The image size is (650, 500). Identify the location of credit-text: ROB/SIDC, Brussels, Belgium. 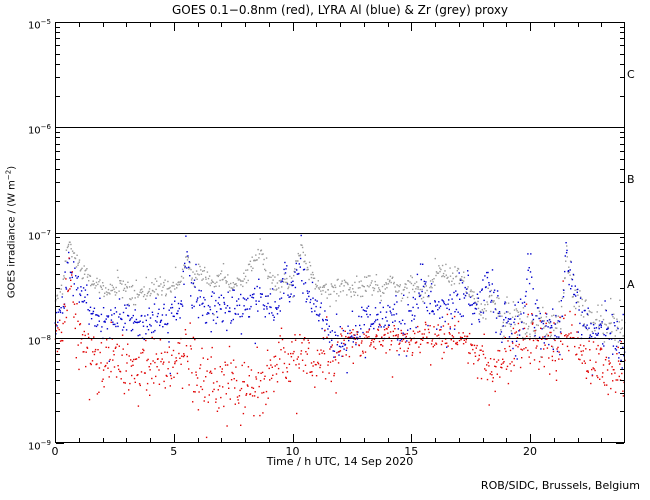
(560, 485).